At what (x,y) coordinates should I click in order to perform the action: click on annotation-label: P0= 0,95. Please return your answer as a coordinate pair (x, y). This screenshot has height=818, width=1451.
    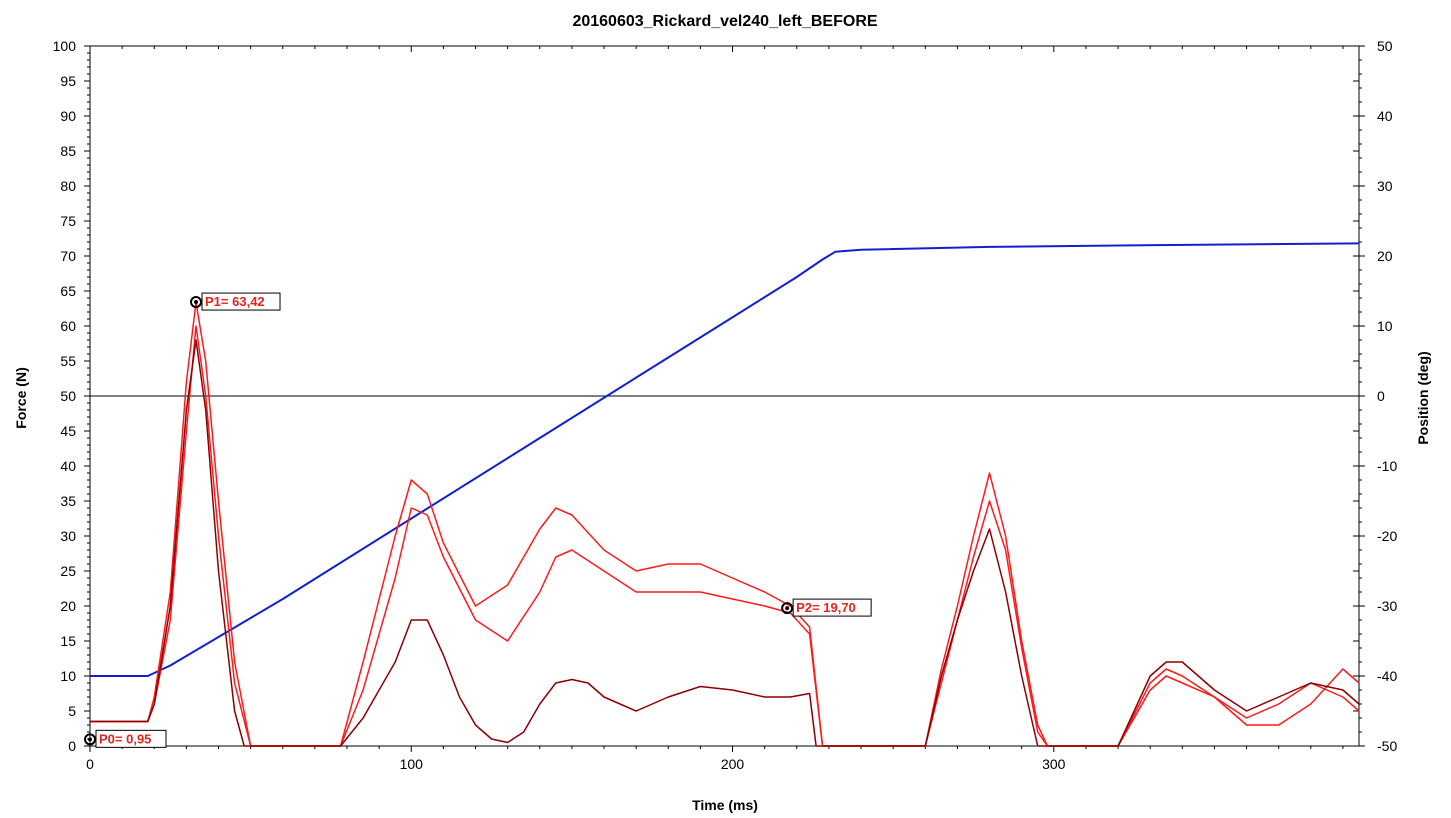
    Looking at the image, I should click on (125, 738).